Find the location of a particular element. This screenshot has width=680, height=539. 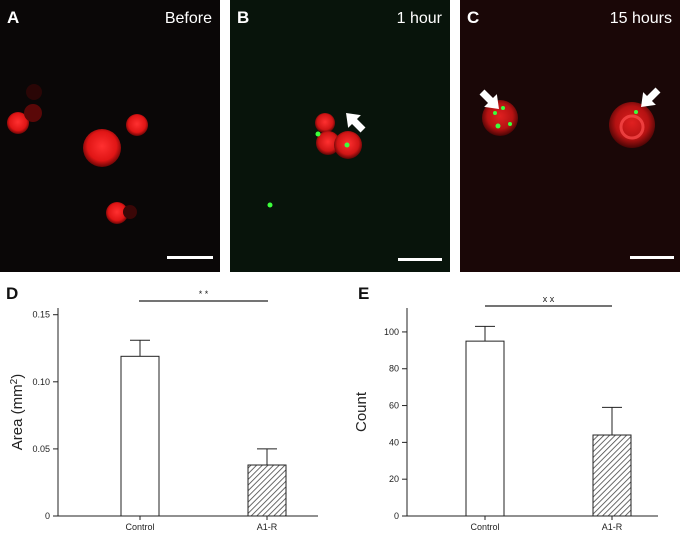

significance-marker: * * is located at coordinates (204, 294).